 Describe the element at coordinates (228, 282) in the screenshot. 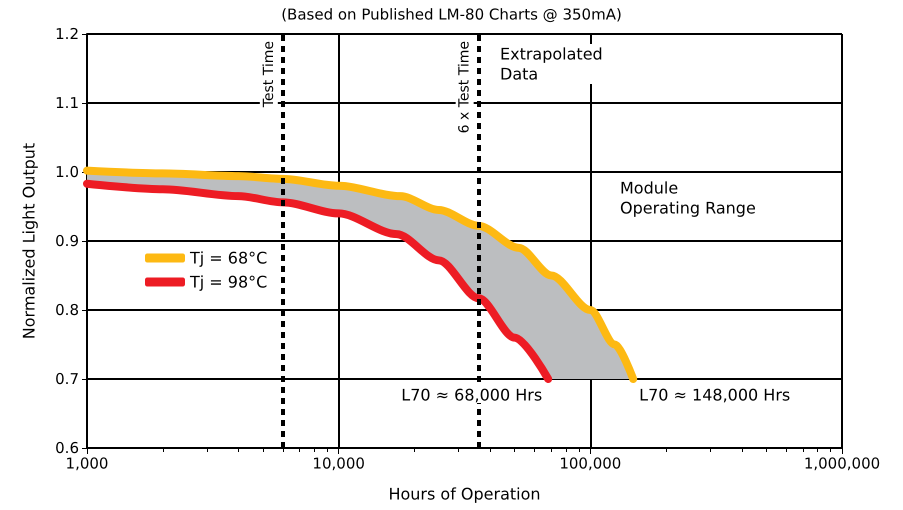

I see `legend-label: Tj = 98°C` at that location.